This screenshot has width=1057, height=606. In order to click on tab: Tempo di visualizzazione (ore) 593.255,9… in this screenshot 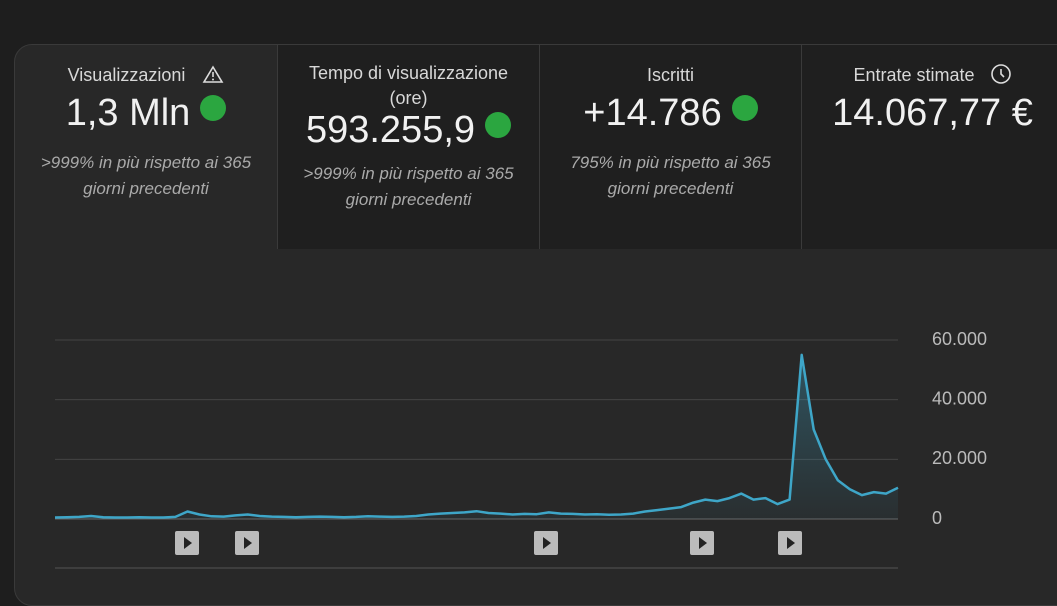, I will do `click(408, 147)`.